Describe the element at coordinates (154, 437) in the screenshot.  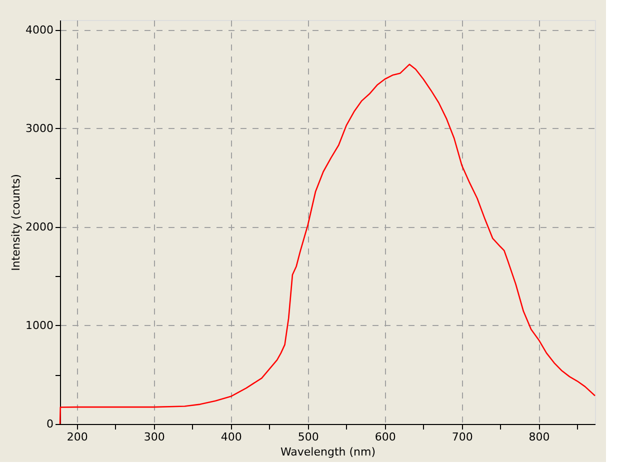
I see `x-tick-label: 300` at that location.